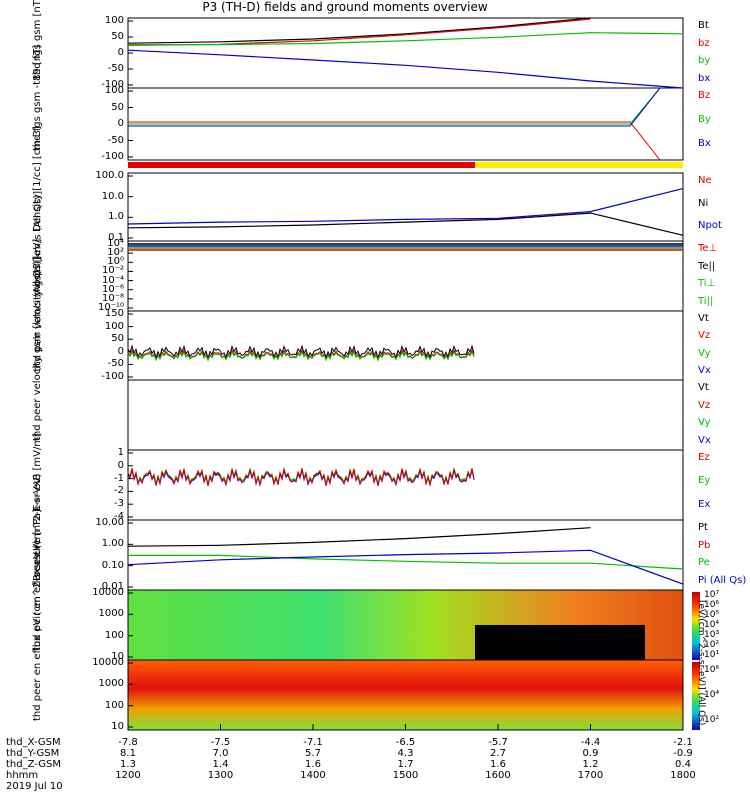  Describe the element at coordinates (405, 345) in the screenshot. I see `panel-frame-peir-velocity` at that location.